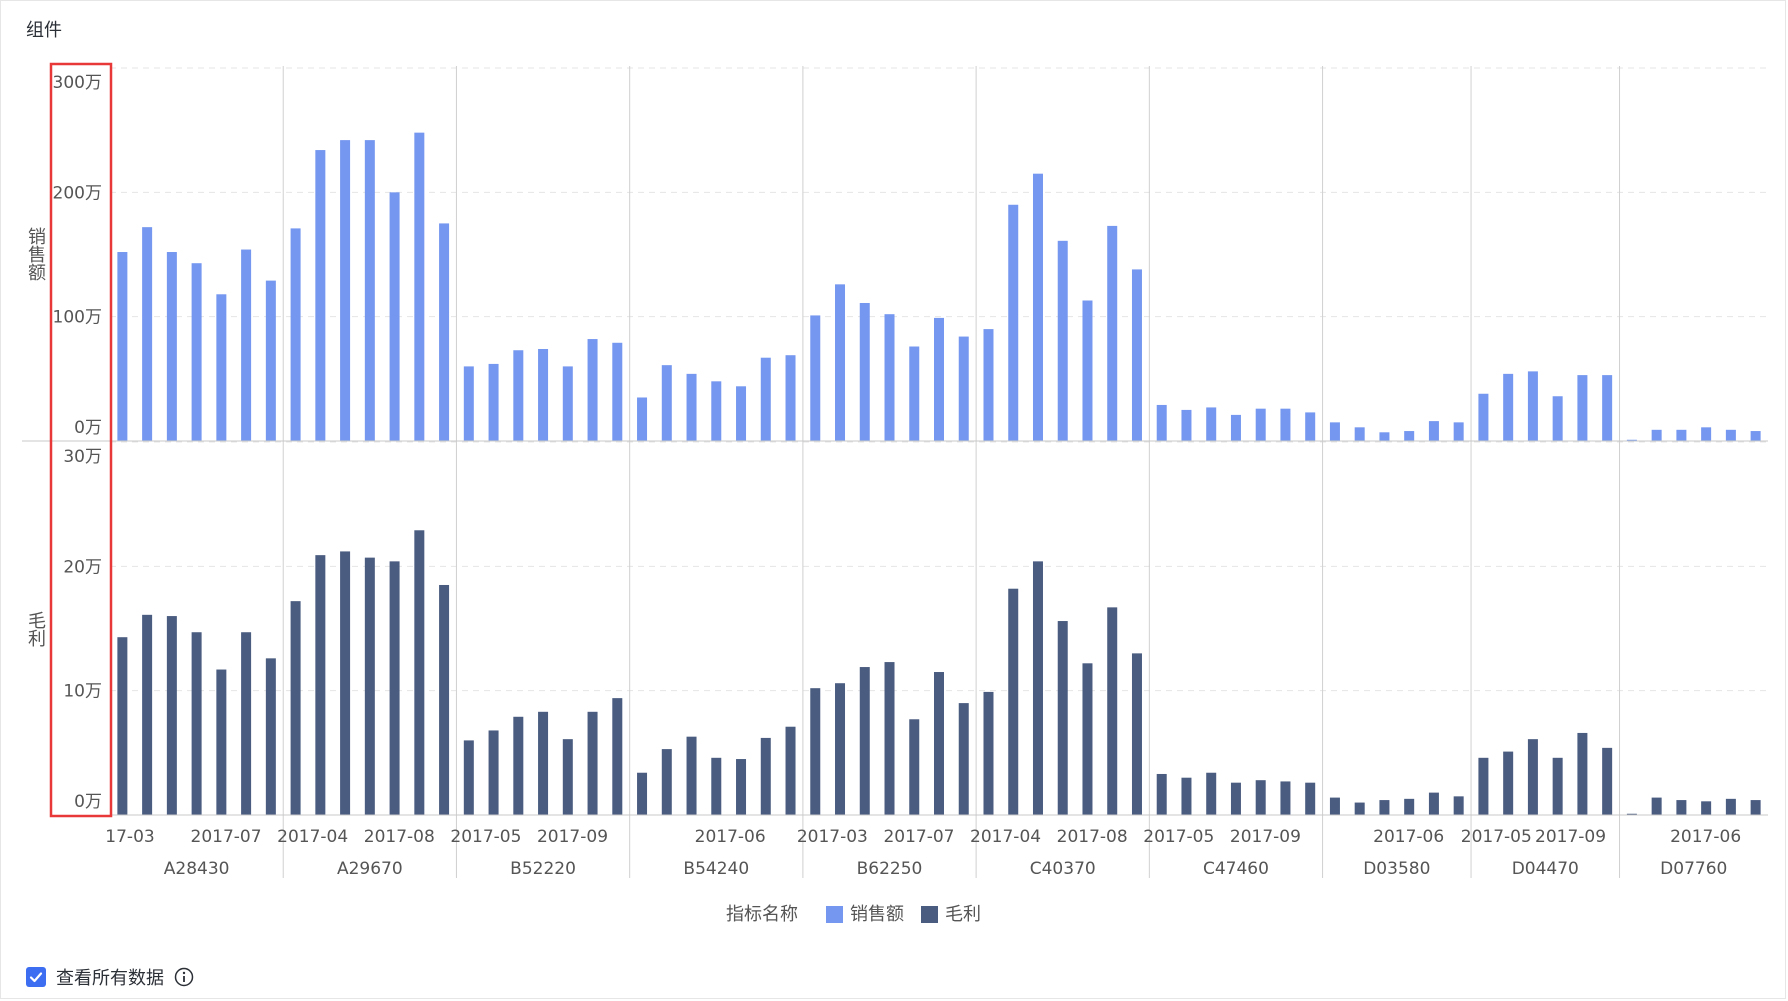 This screenshot has height=1001, width=1788. Describe the element at coordinates (110, 978) in the screenshot. I see `view-all-label: 查看所有数据` at that location.